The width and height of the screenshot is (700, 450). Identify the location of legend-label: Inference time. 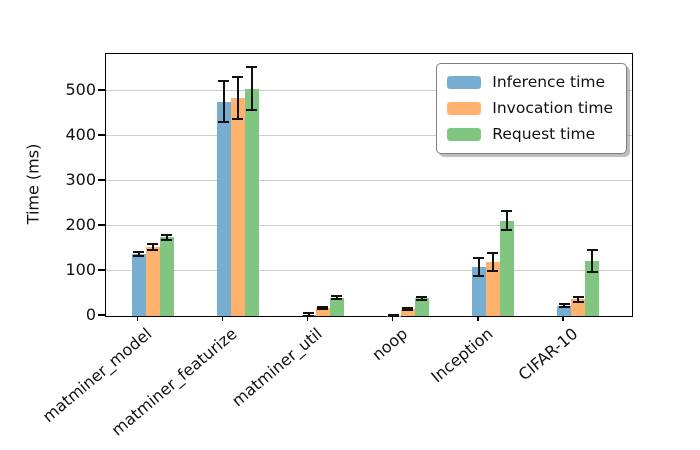
(549, 82).